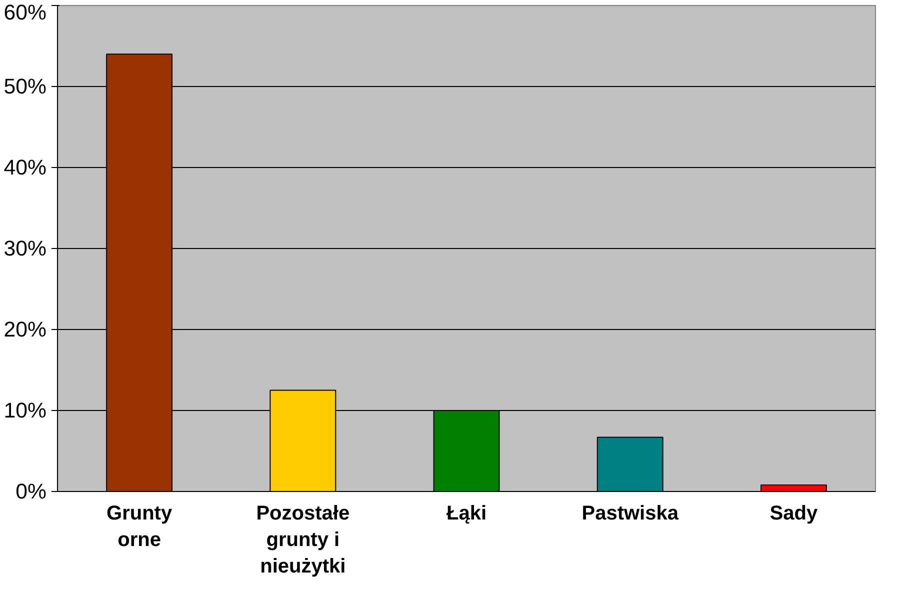 This screenshot has height=591, width=897. What do you see at coordinates (631, 513) in the screenshot?
I see `x-tick-label: Pastwiska` at bounding box center [631, 513].